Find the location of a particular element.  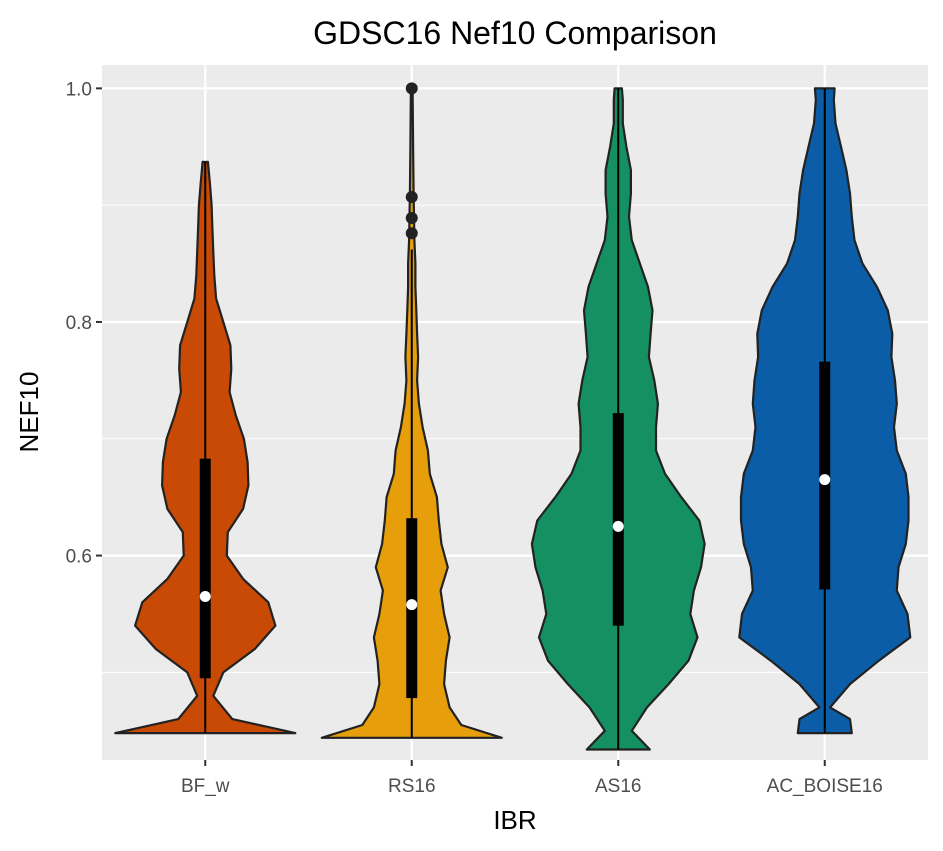

x-tick-label: AC_BOISE16 is located at coordinates (825, 786).